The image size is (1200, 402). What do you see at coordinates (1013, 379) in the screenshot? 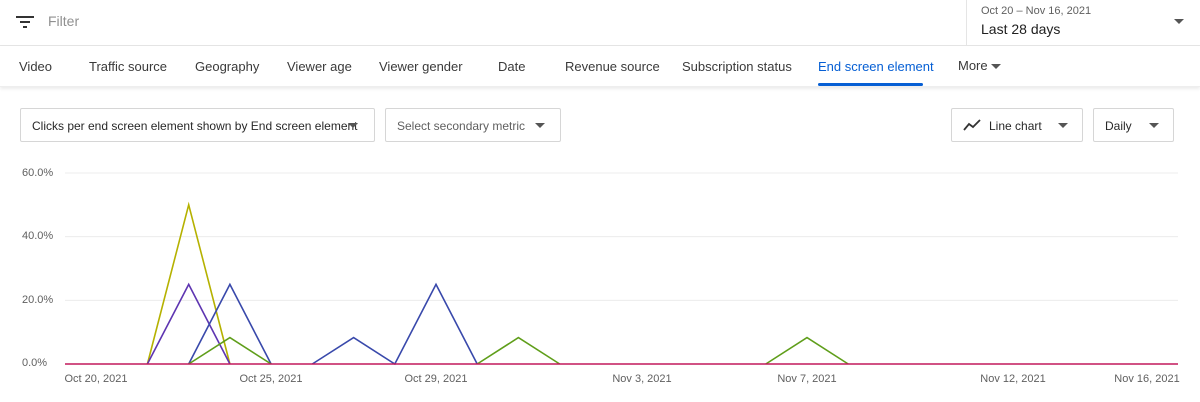
I see `x-tick-label: Nov 12, 2021` at bounding box center [1013, 379].